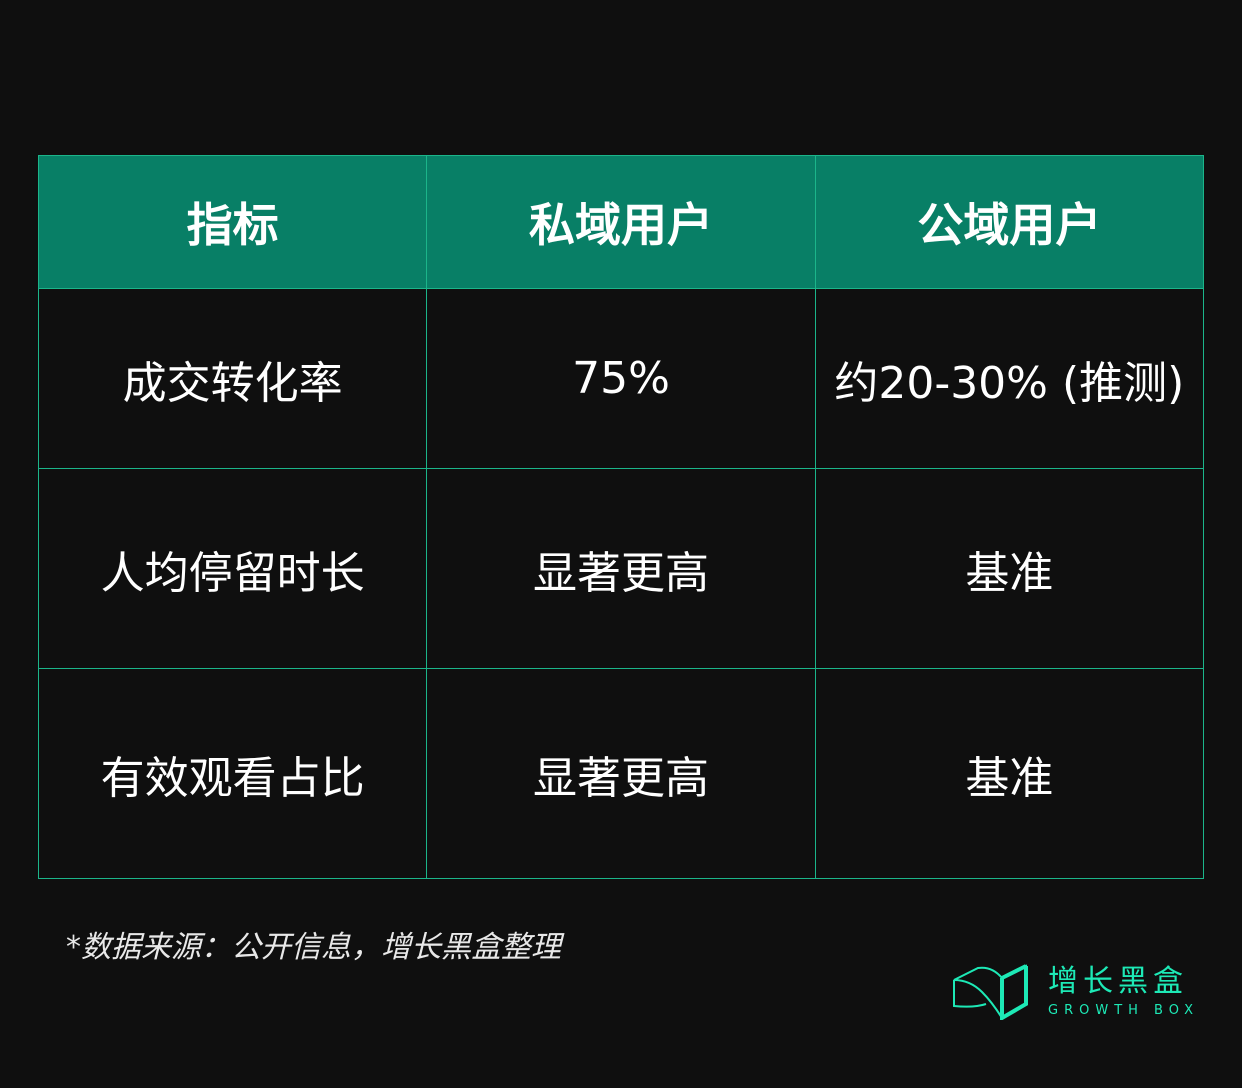  I want to click on brand-logo: 增长黑盒 GROWTH BOX, so click(1075, 991).